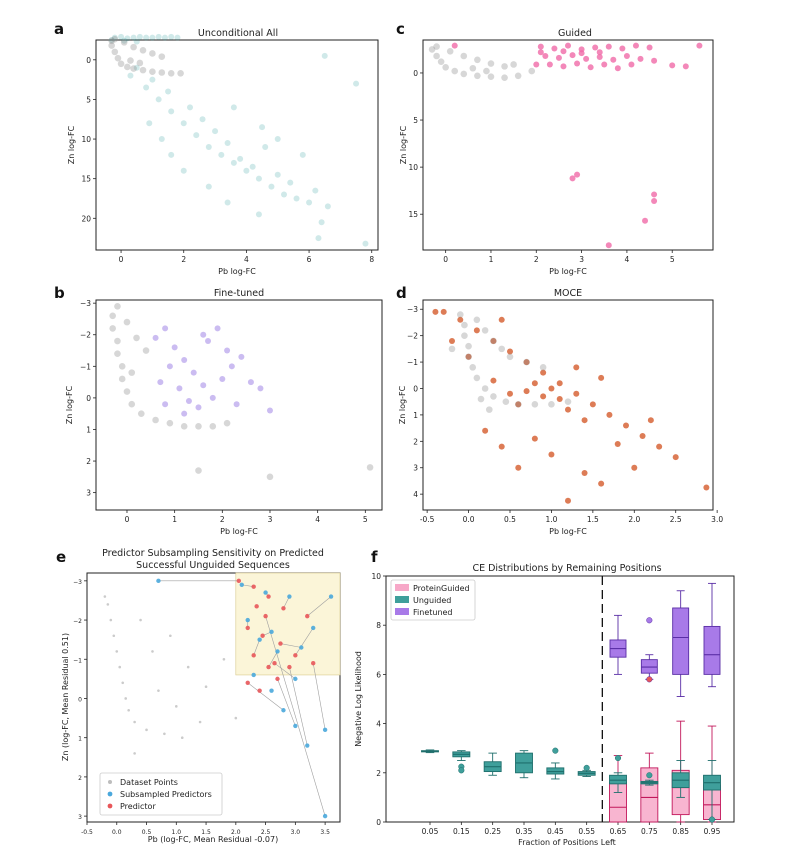  What do you see at coordinates (510, 519) in the screenshot?
I see `x-tick-label: 0.5` at bounding box center [510, 519].